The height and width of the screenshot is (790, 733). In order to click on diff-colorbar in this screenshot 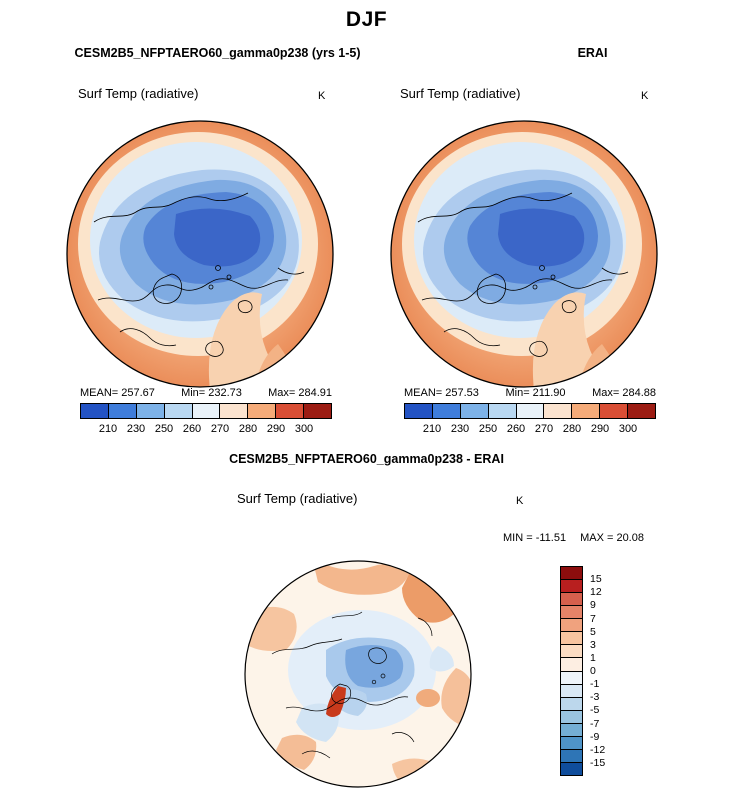, I will do `click(571, 671)`.